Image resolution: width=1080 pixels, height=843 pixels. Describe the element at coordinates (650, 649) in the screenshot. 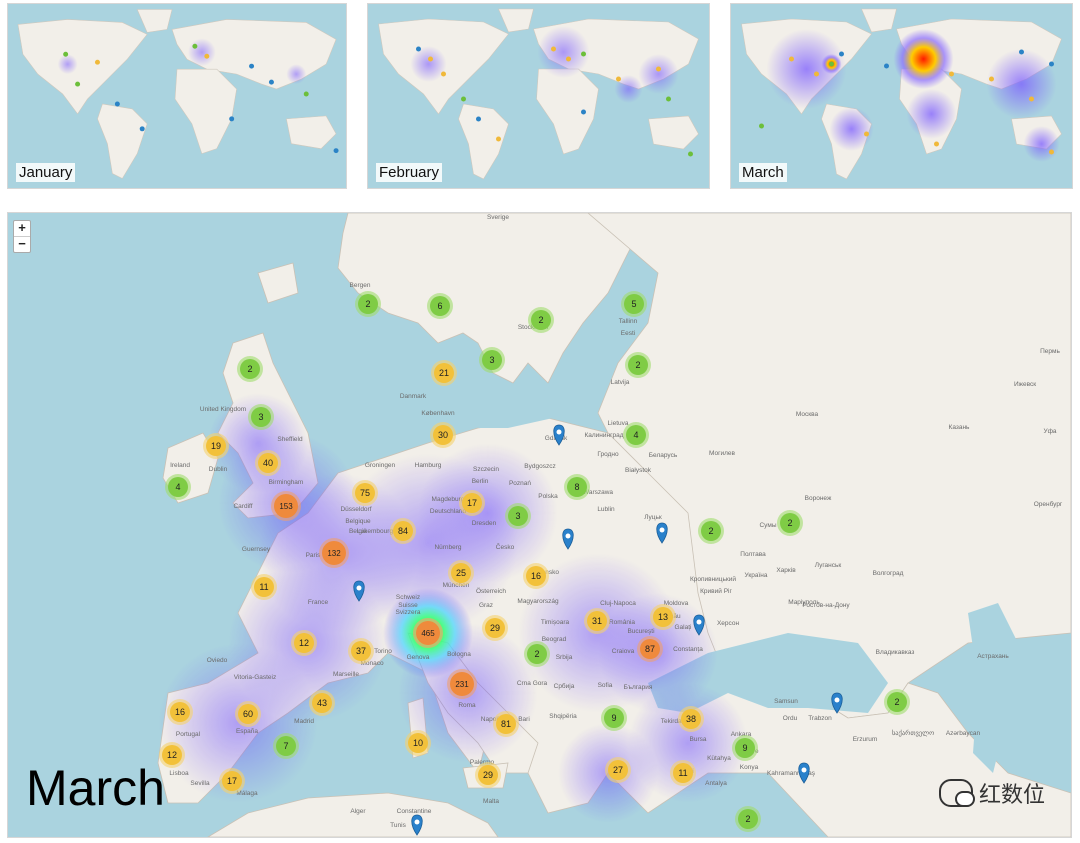

I see `cluster-marker: 87` at that location.